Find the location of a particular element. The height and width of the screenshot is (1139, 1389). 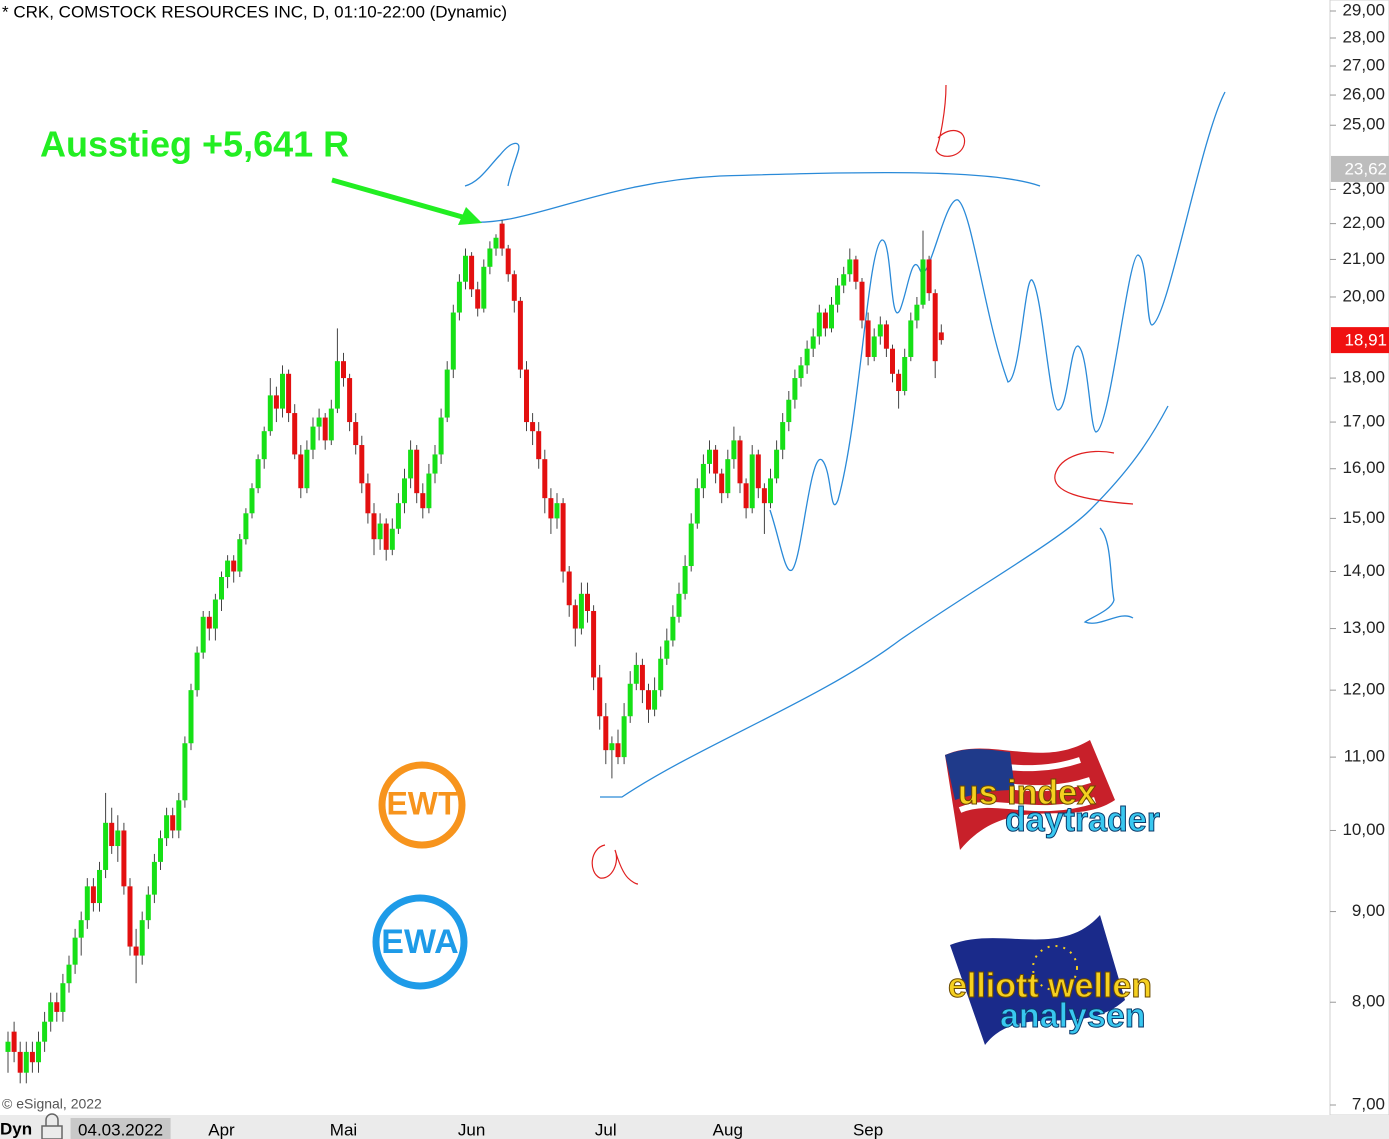

arrow-head is located at coordinates (470, 216).